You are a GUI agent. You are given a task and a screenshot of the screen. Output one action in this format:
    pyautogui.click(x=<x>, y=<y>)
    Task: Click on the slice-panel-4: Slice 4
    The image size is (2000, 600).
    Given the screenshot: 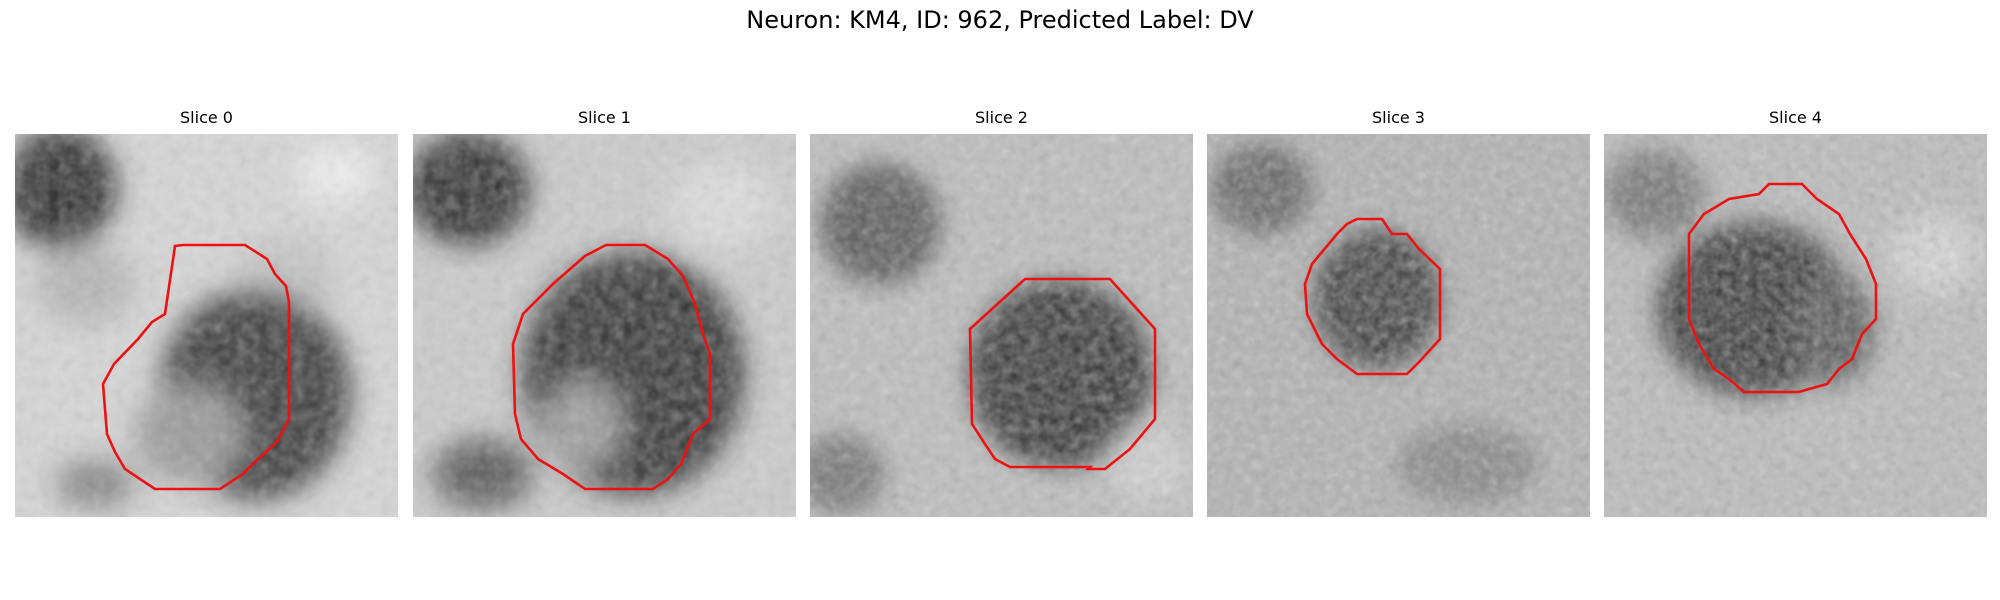 What is the action you would take?
    pyautogui.click(x=1795, y=312)
    